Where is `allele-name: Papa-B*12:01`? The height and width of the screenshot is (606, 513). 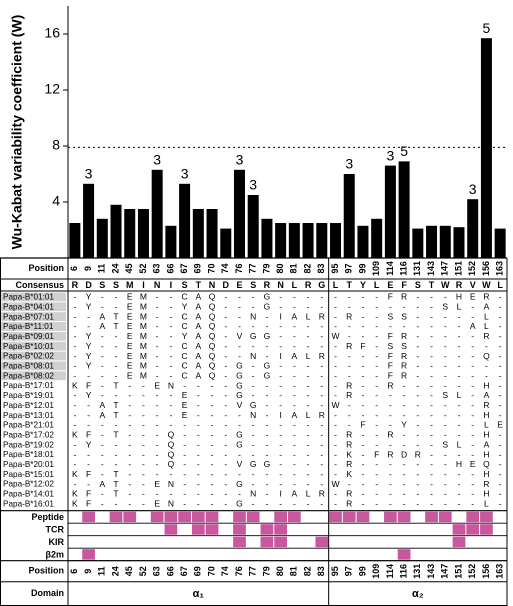
allele-name: Papa-B*12:01 is located at coordinates (28, 405).